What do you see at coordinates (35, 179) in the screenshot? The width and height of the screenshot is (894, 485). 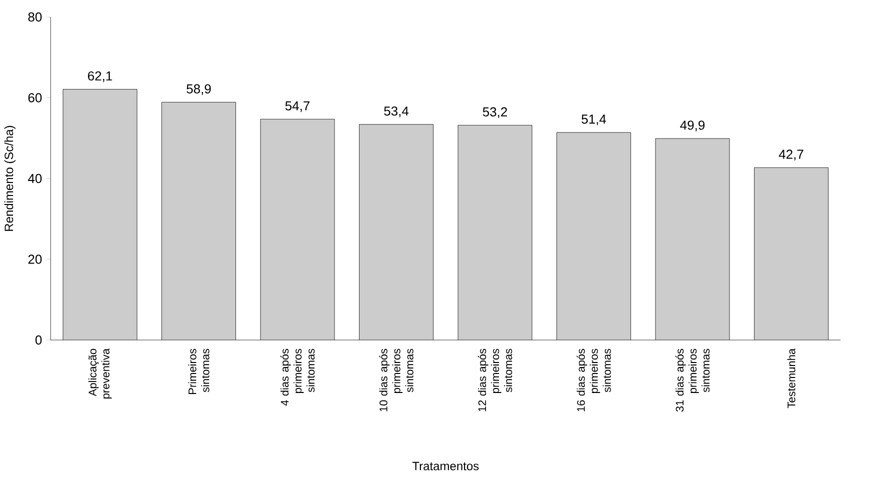 I see `y-tick-label: 40` at bounding box center [35, 179].